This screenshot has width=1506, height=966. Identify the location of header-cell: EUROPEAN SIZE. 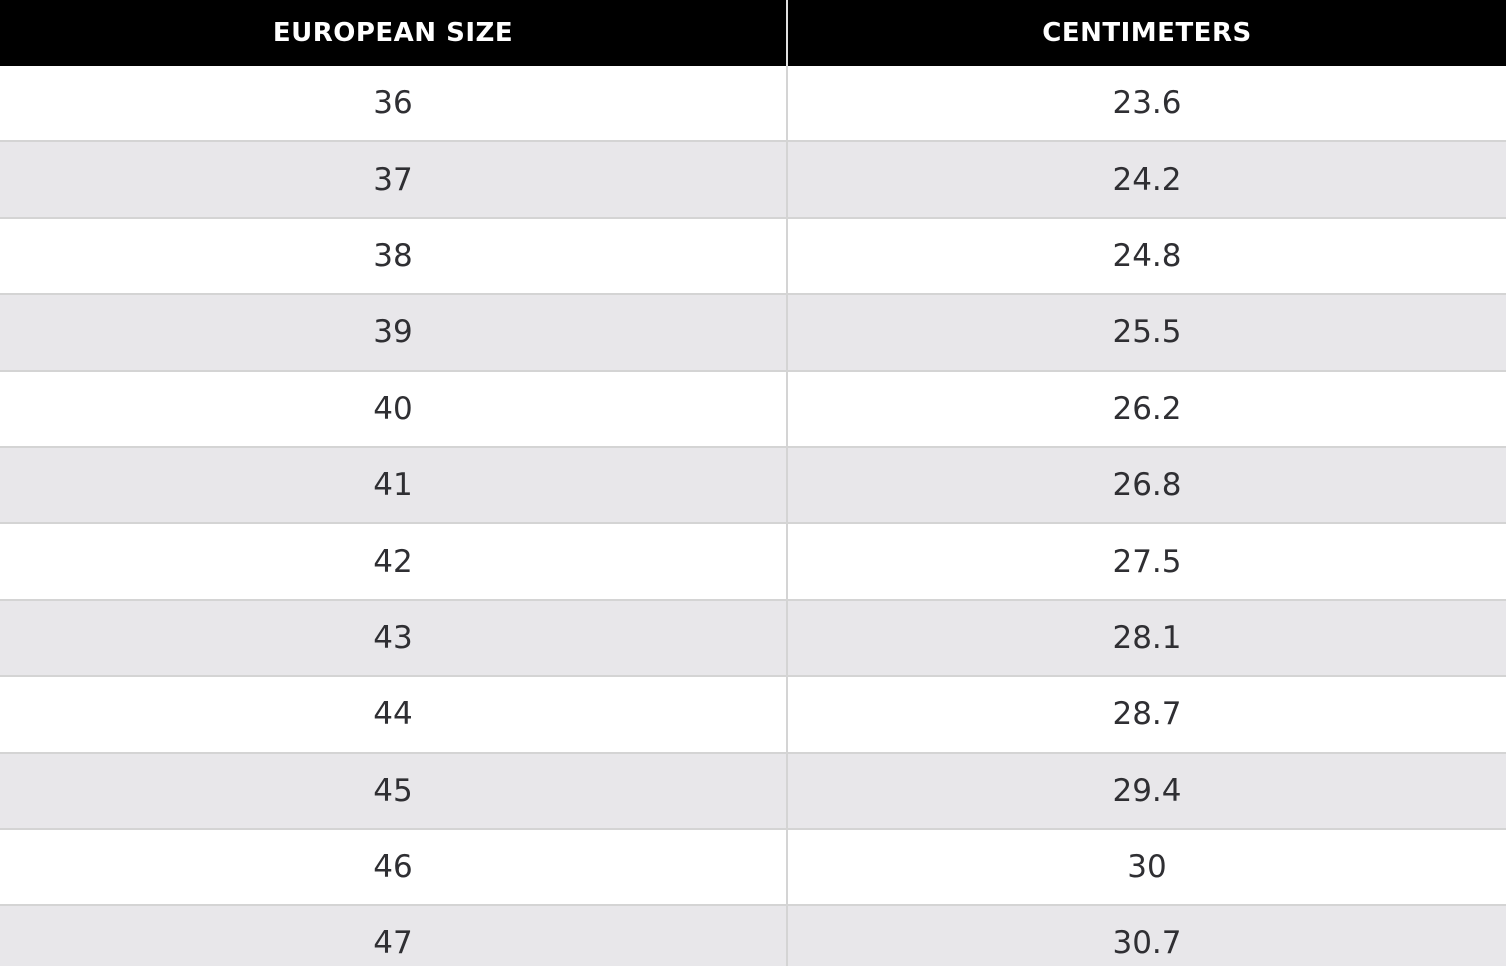
(394, 33).